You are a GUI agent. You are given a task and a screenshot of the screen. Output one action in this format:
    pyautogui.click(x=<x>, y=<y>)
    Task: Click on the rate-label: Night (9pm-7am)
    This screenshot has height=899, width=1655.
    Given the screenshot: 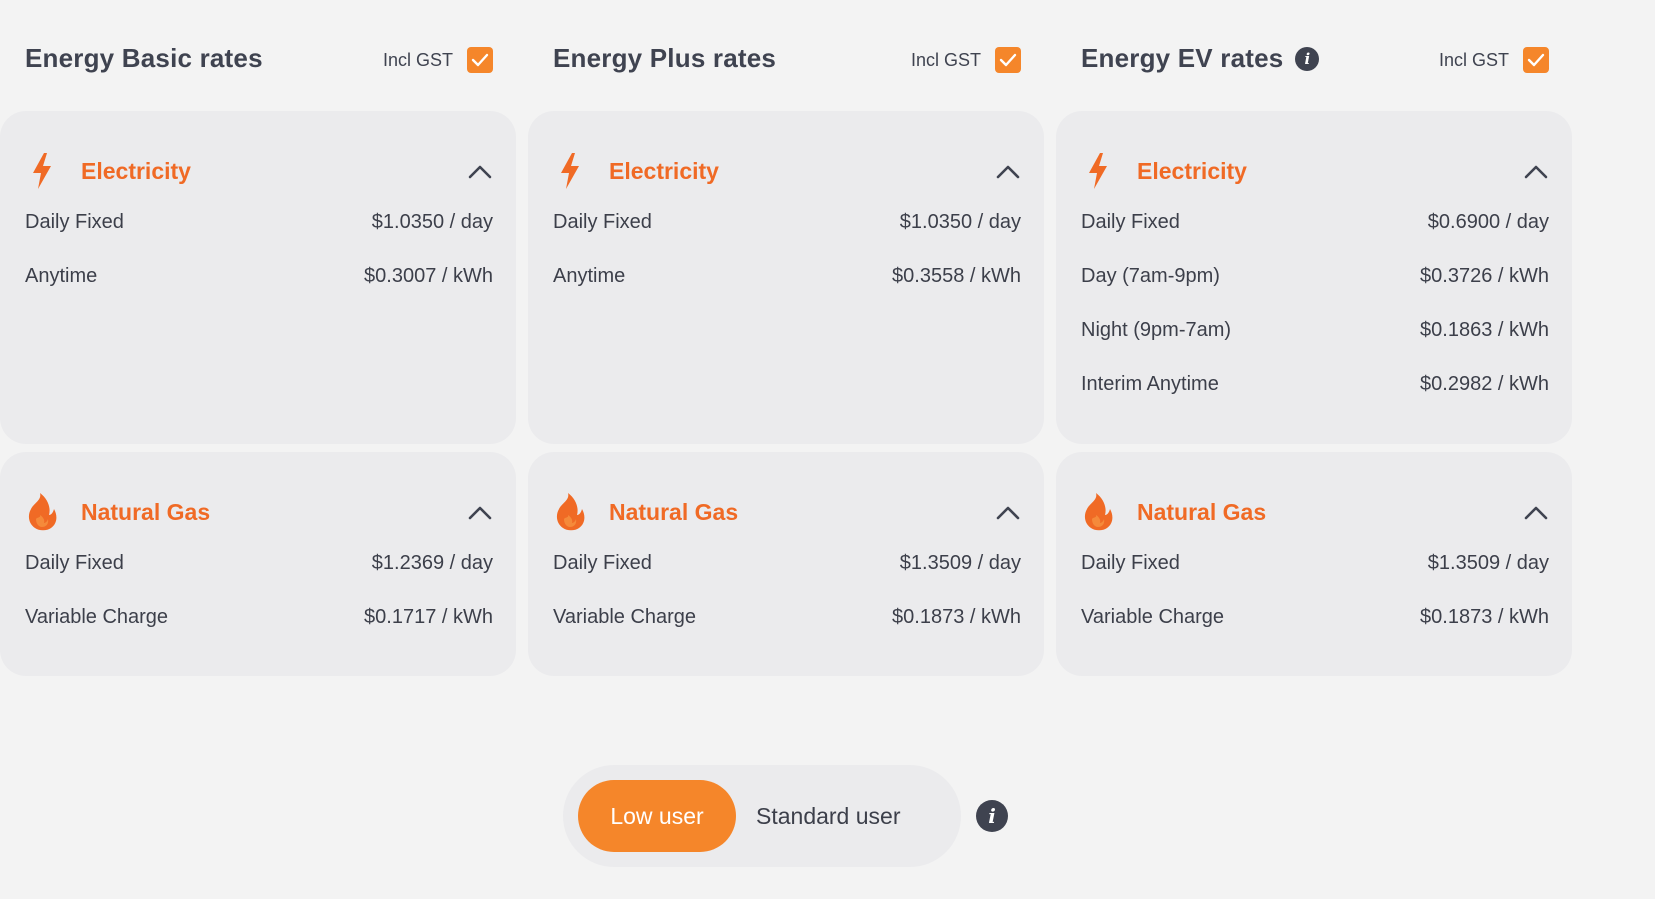 What is the action you would take?
    pyautogui.click(x=1156, y=330)
    